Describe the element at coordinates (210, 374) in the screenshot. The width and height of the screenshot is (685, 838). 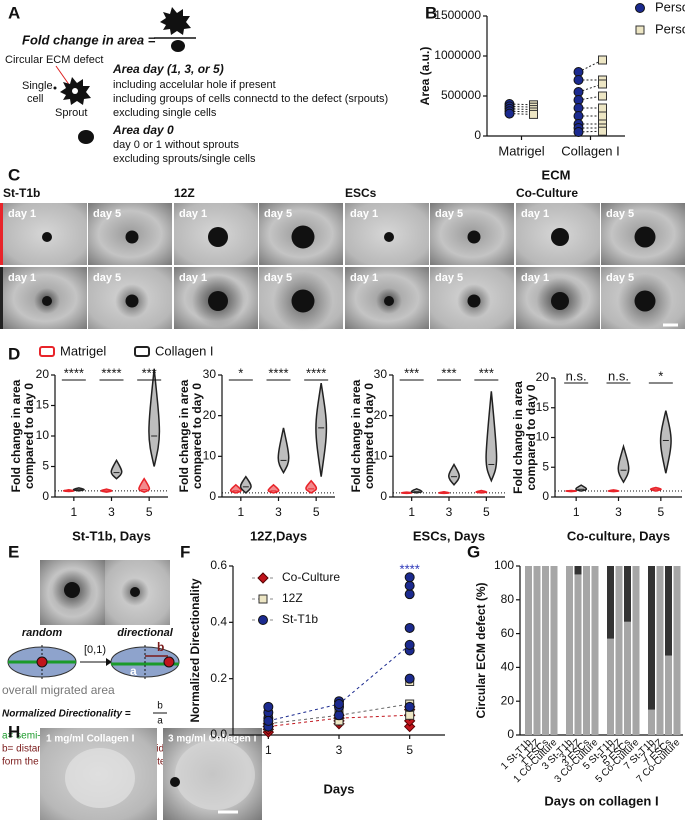
I see `y-tick-label: 30` at that location.